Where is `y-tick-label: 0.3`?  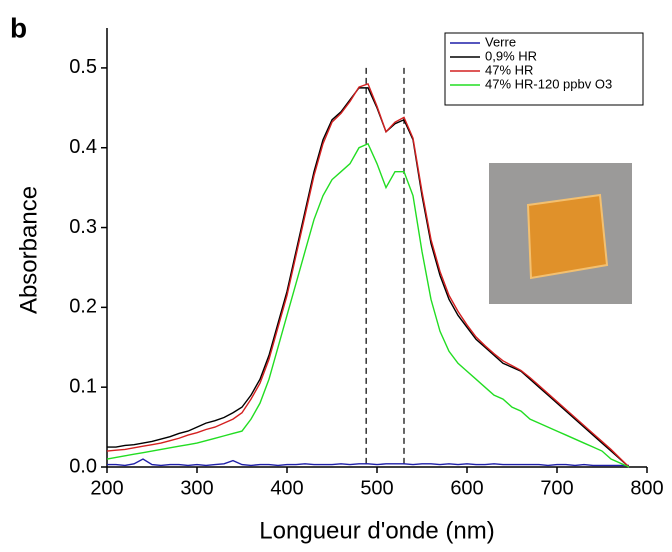 y-tick-label: 0.3 is located at coordinates (83, 227).